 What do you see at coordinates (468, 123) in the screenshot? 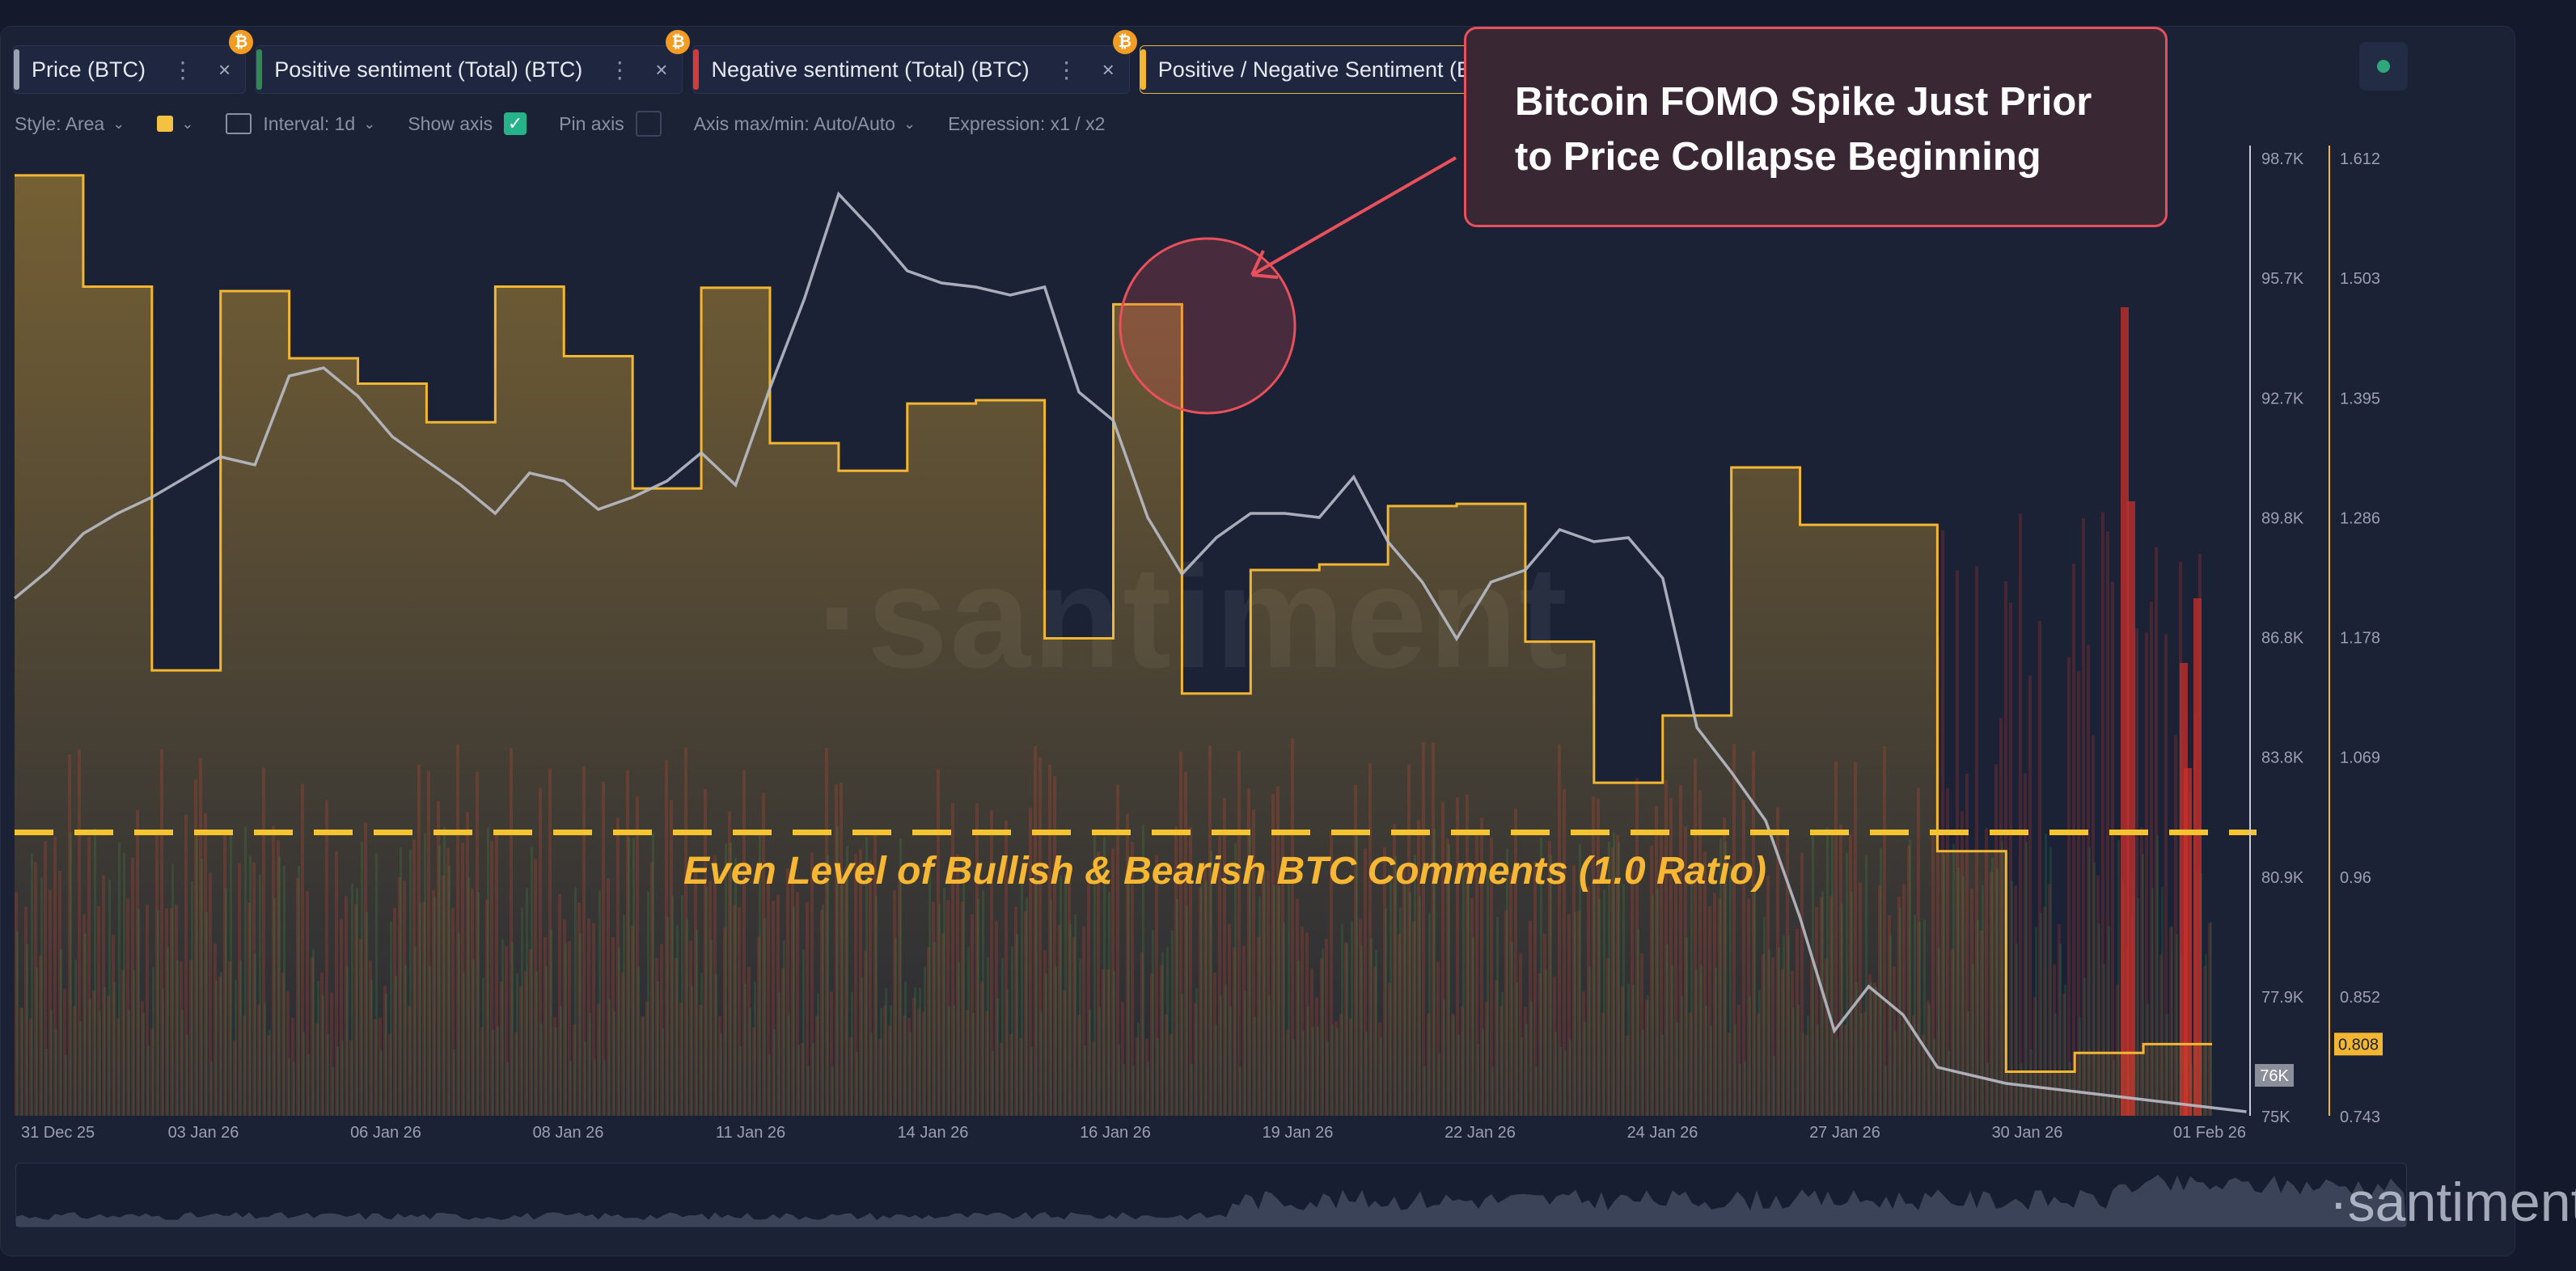
I see `show-axis-toggle: Show axis ✓` at bounding box center [468, 123].